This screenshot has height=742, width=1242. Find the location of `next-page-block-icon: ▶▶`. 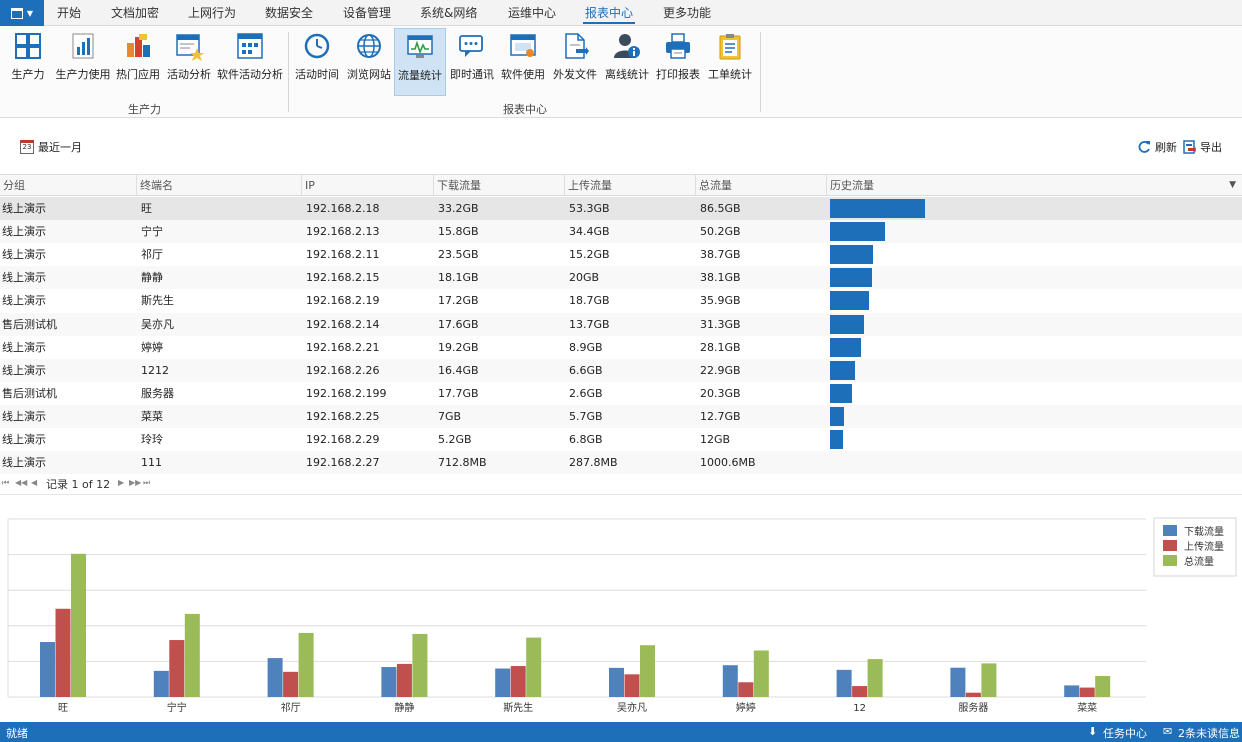

next-page-block-icon: ▶▶ is located at coordinates (135, 482).